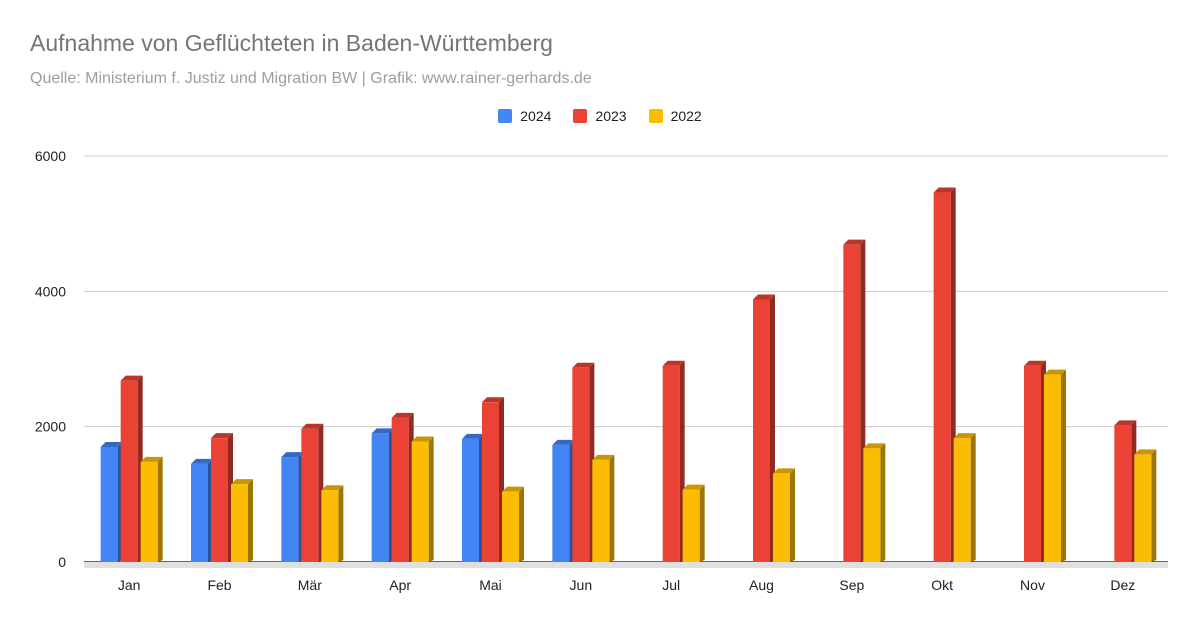 The image size is (1200, 624). Describe the element at coordinates (400, 585) in the screenshot. I see `x-tick-label-Apr: Apr` at that location.